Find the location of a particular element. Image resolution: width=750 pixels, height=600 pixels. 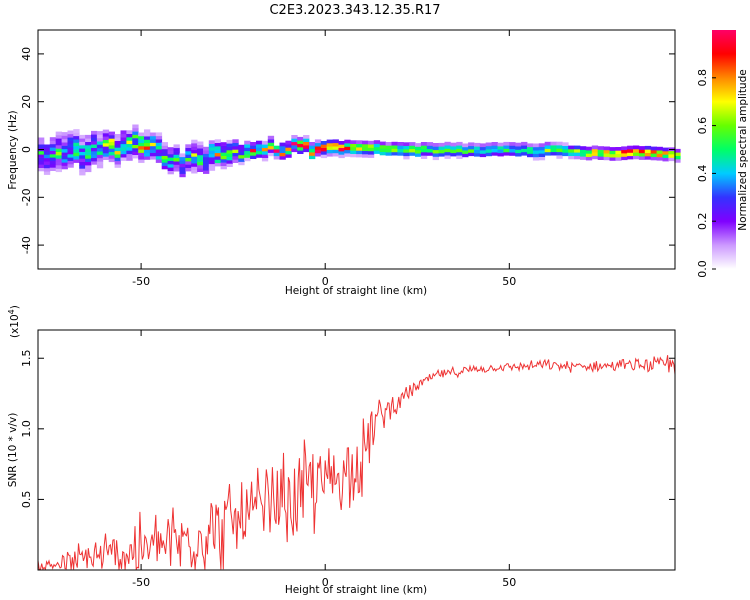

spectrogram-xtick-label: 50 is located at coordinates (509, 281).